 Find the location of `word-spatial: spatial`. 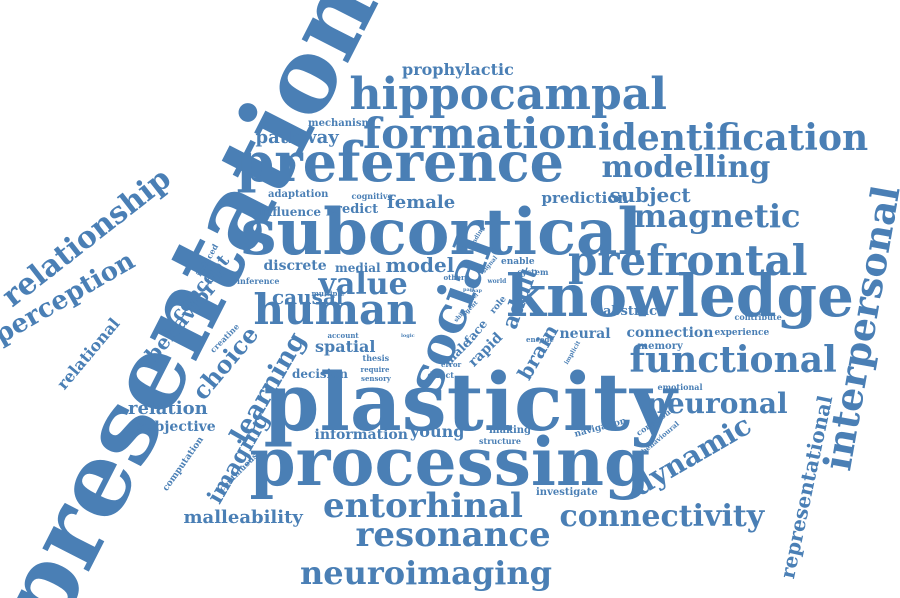

word-spatial: spatial is located at coordinates (345, 346).